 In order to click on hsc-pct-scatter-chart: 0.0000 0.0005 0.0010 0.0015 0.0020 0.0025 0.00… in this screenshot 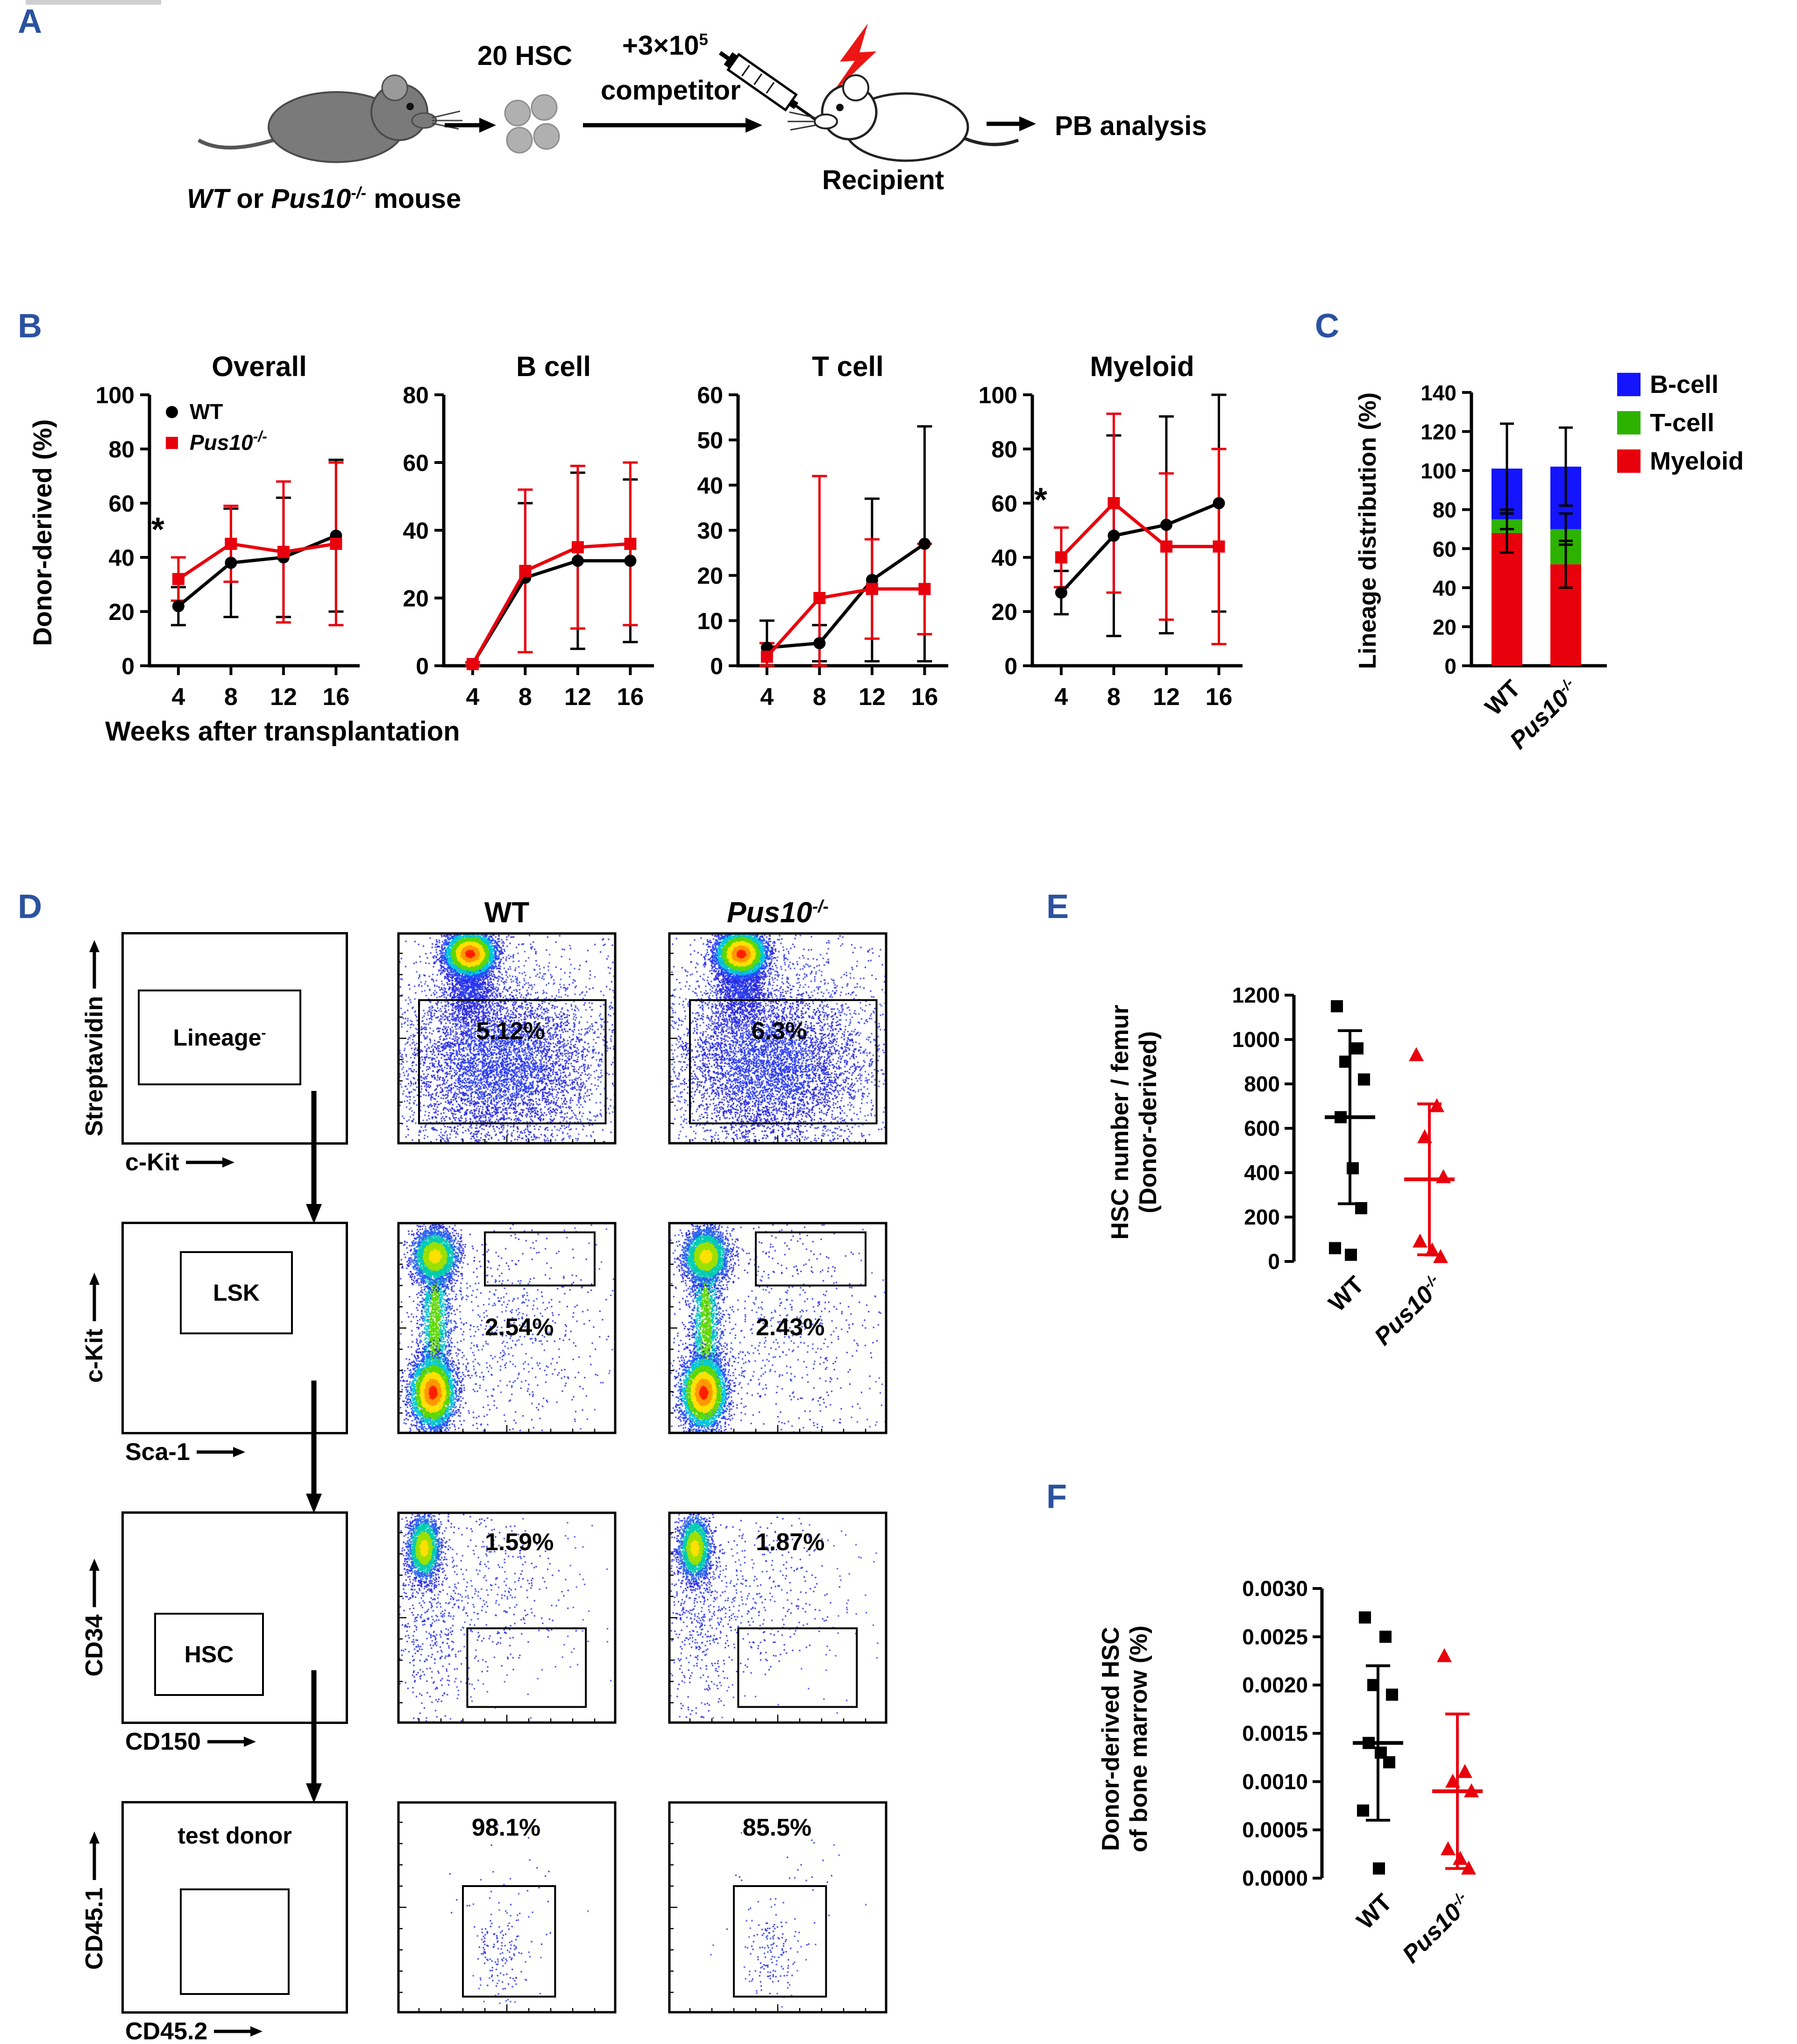, I will do `click(1362, 1733)`.